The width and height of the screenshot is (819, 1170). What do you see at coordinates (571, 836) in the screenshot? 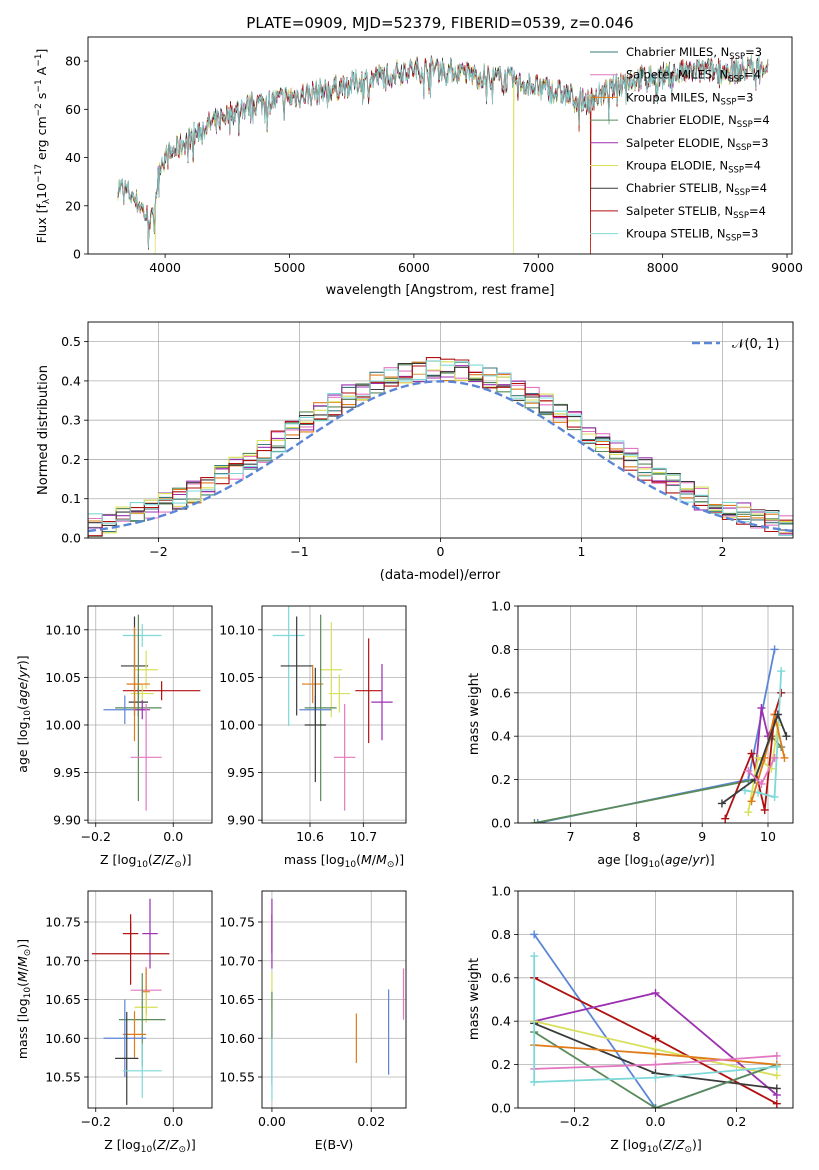
I see `x-tick-label: 7` at bounding box center [571, 836].